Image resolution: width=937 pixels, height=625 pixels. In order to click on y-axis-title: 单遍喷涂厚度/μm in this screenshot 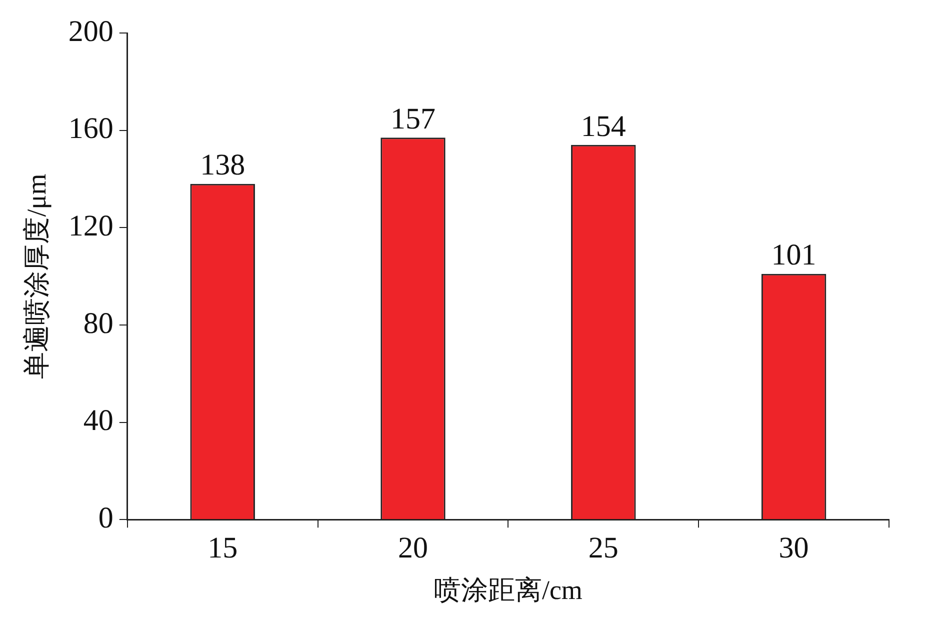, I will do `click(36, 276)`.